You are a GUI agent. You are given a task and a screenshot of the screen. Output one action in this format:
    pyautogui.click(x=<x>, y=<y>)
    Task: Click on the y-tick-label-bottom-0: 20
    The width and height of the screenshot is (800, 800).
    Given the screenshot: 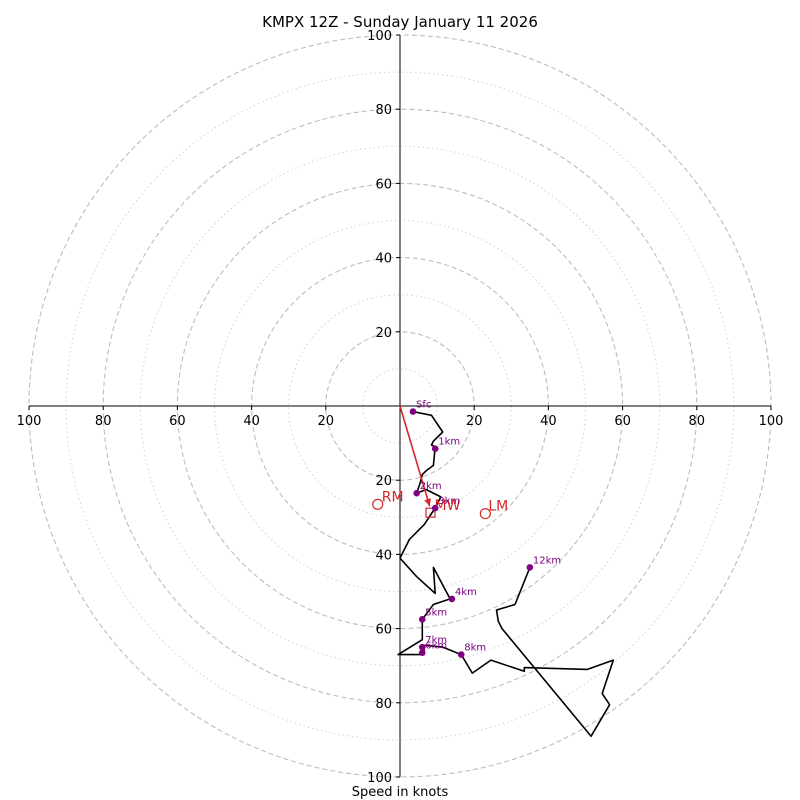 What is the action you would take?
    pyautogui.click(x=383, y=481)
    